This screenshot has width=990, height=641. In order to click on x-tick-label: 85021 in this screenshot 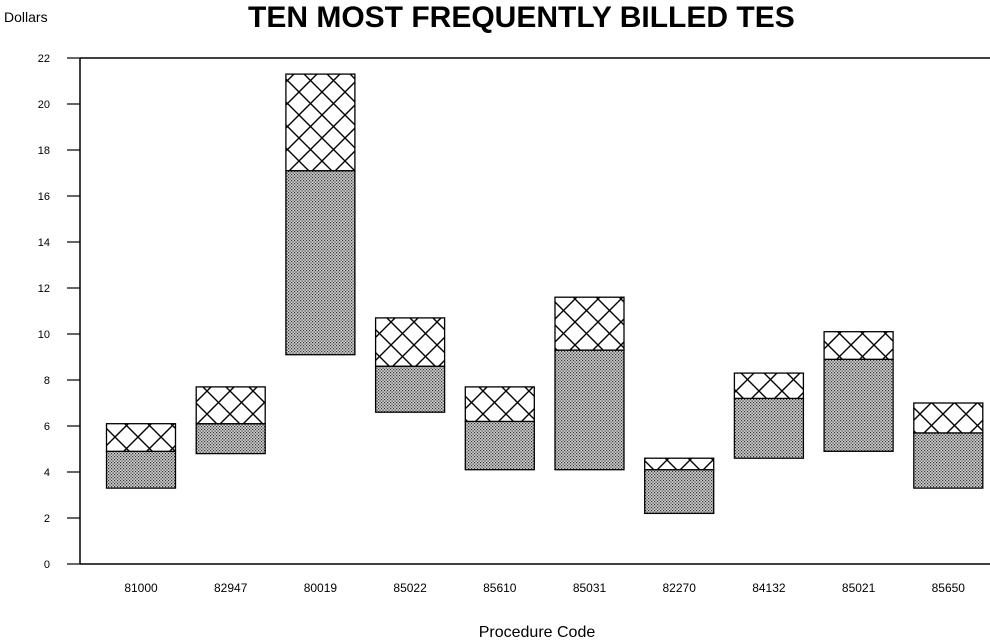, I will do `click(859, 588)`.